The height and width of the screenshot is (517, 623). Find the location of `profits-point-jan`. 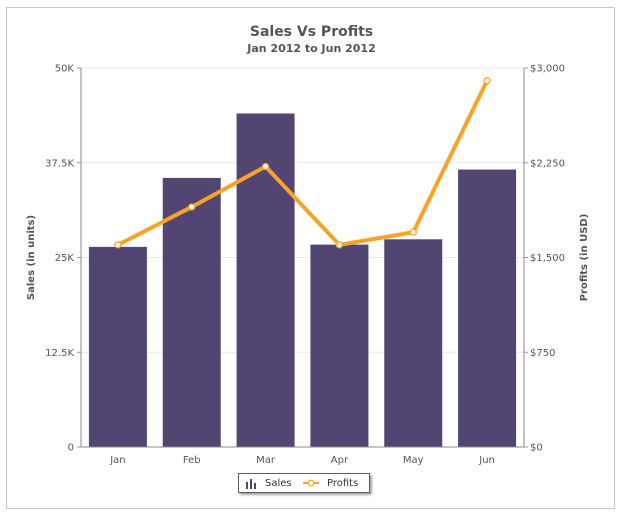

profits-point-jan is located at coordinates (118, 245).